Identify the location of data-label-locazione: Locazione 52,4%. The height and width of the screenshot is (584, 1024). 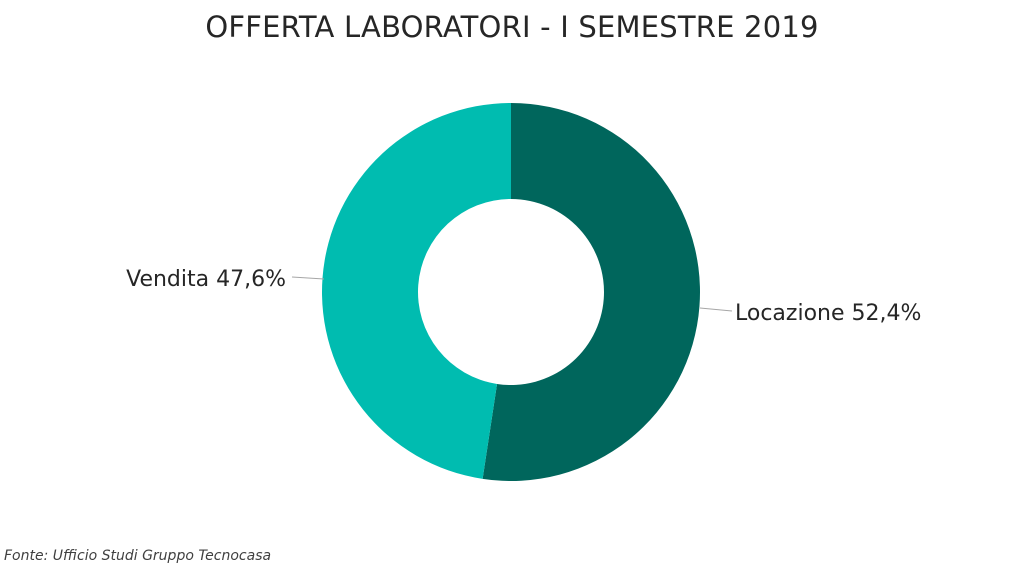
(828, 313).